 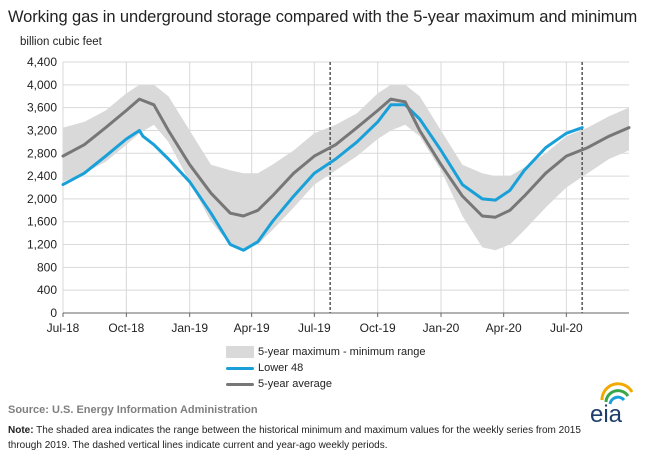 I want to click on y-tick-label: 400, so click(x=47, y=290).